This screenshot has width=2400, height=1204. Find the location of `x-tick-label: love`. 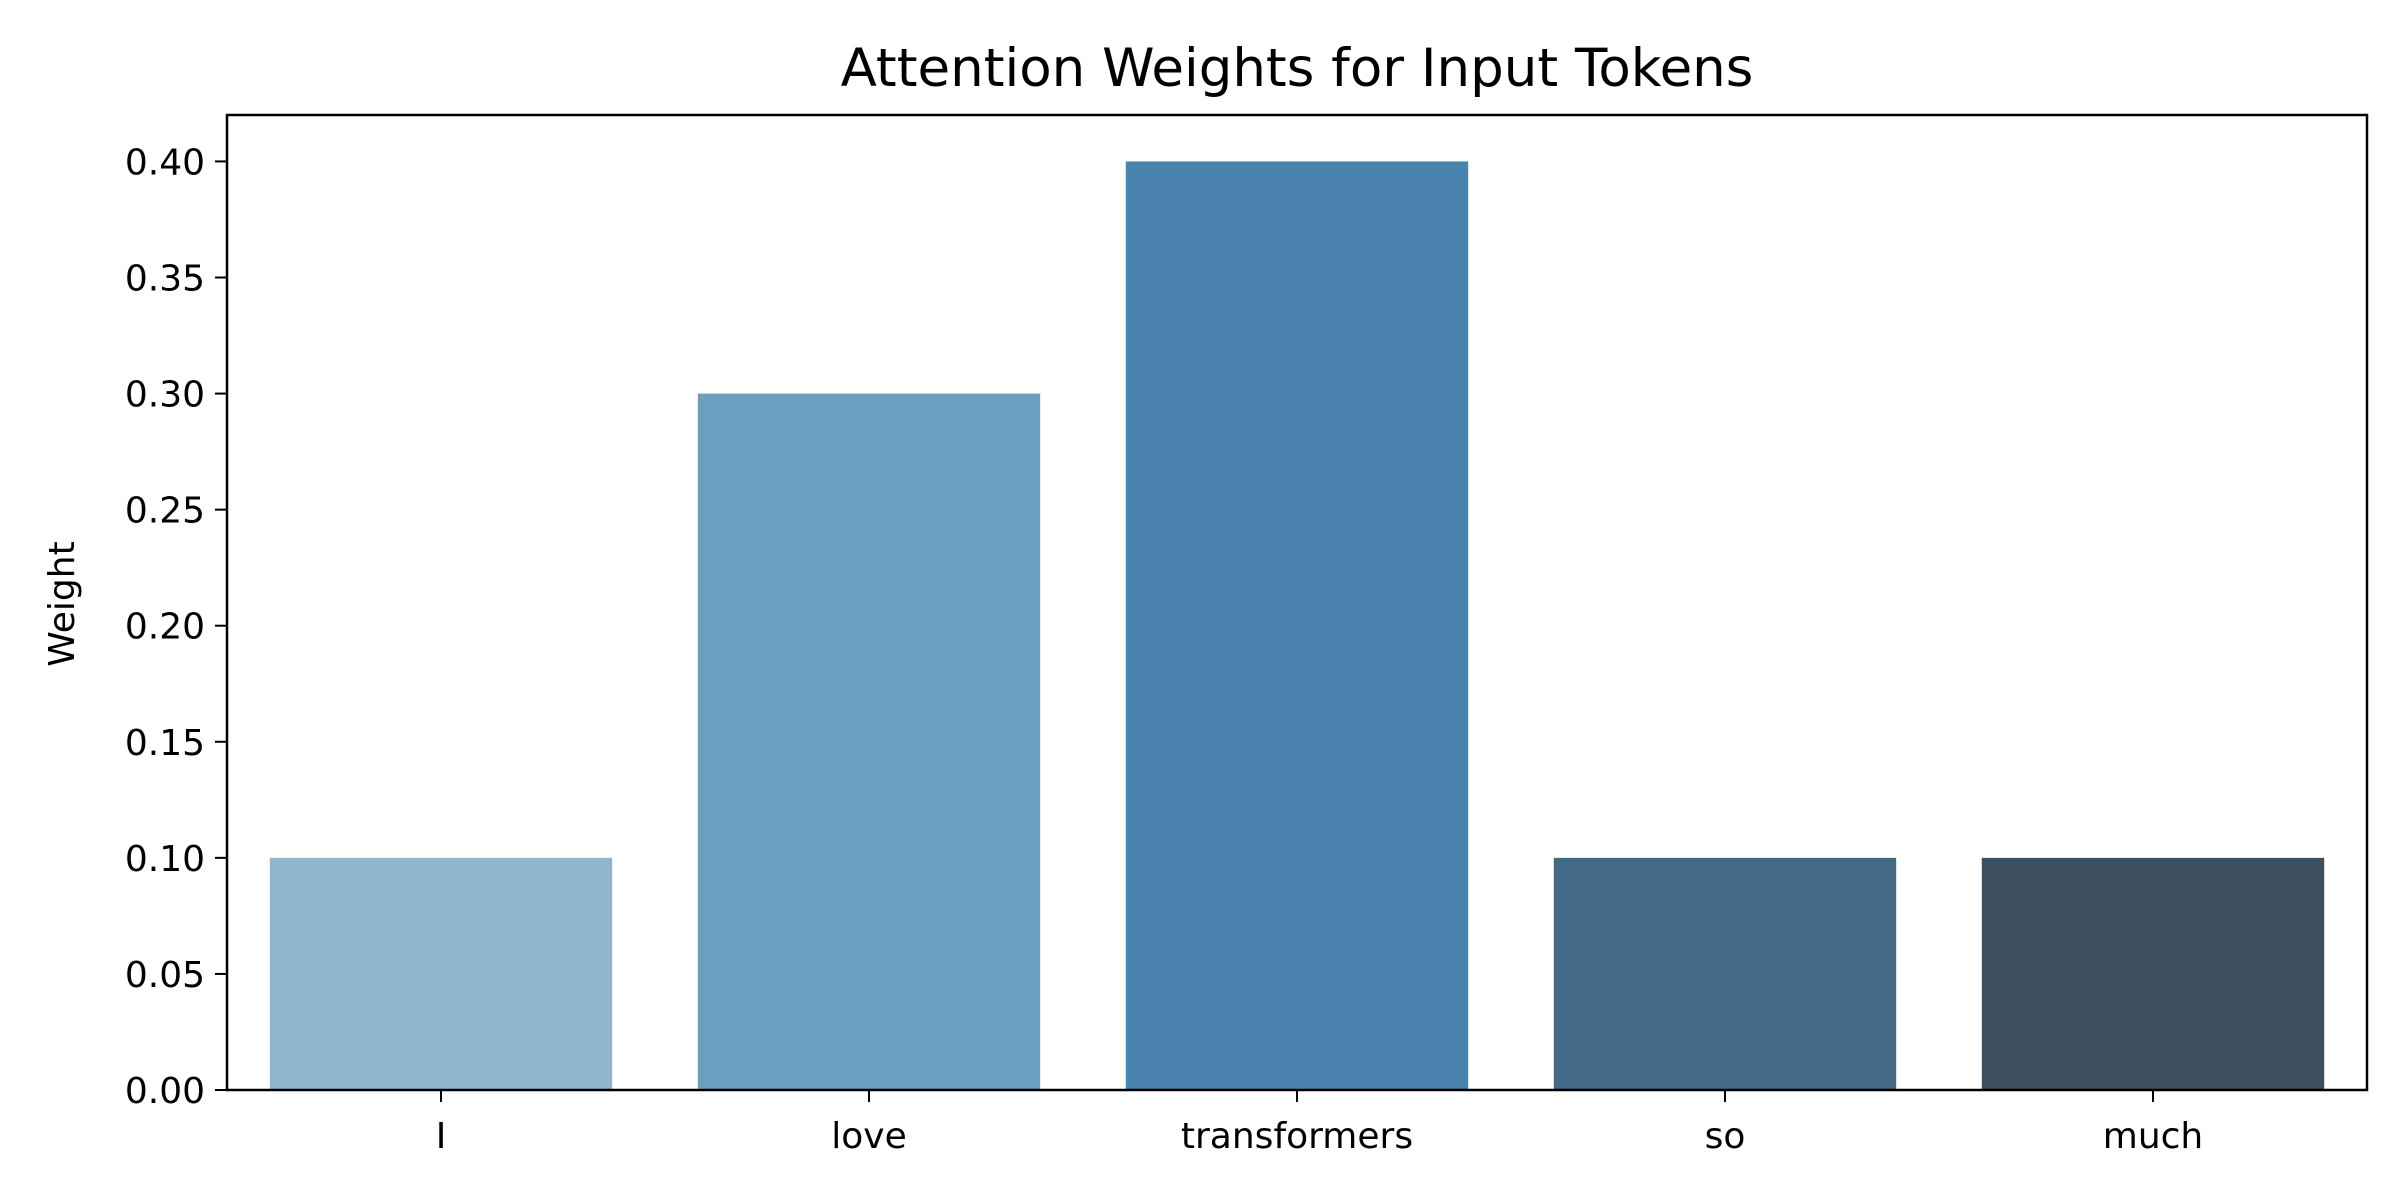

x-tick-label: love is located at coordinates (868, 1136).